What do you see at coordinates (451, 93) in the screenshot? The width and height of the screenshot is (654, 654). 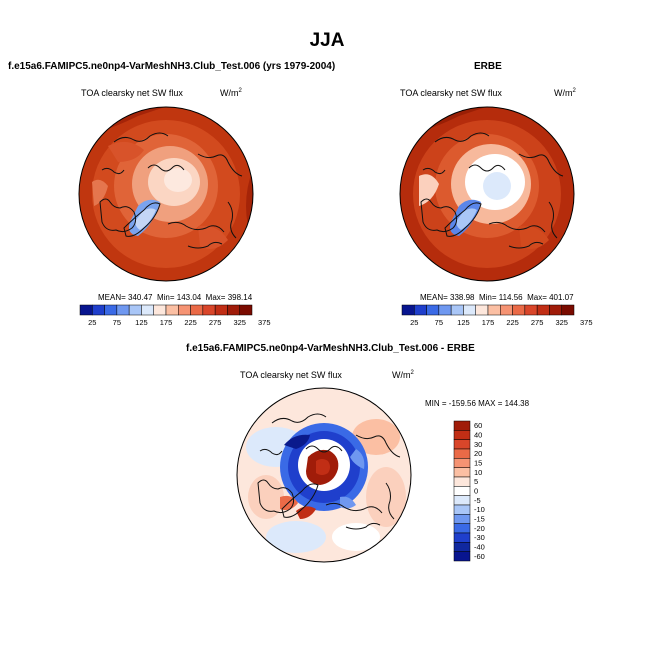 I see `panel-obs-variable: TOA clearsky net SW flux` at bounding box center [451, 93].